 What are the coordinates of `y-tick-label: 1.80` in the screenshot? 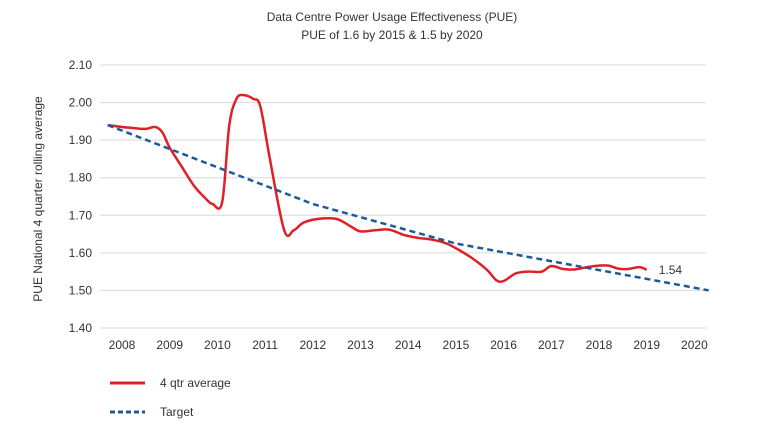 It's located at (81, 178).